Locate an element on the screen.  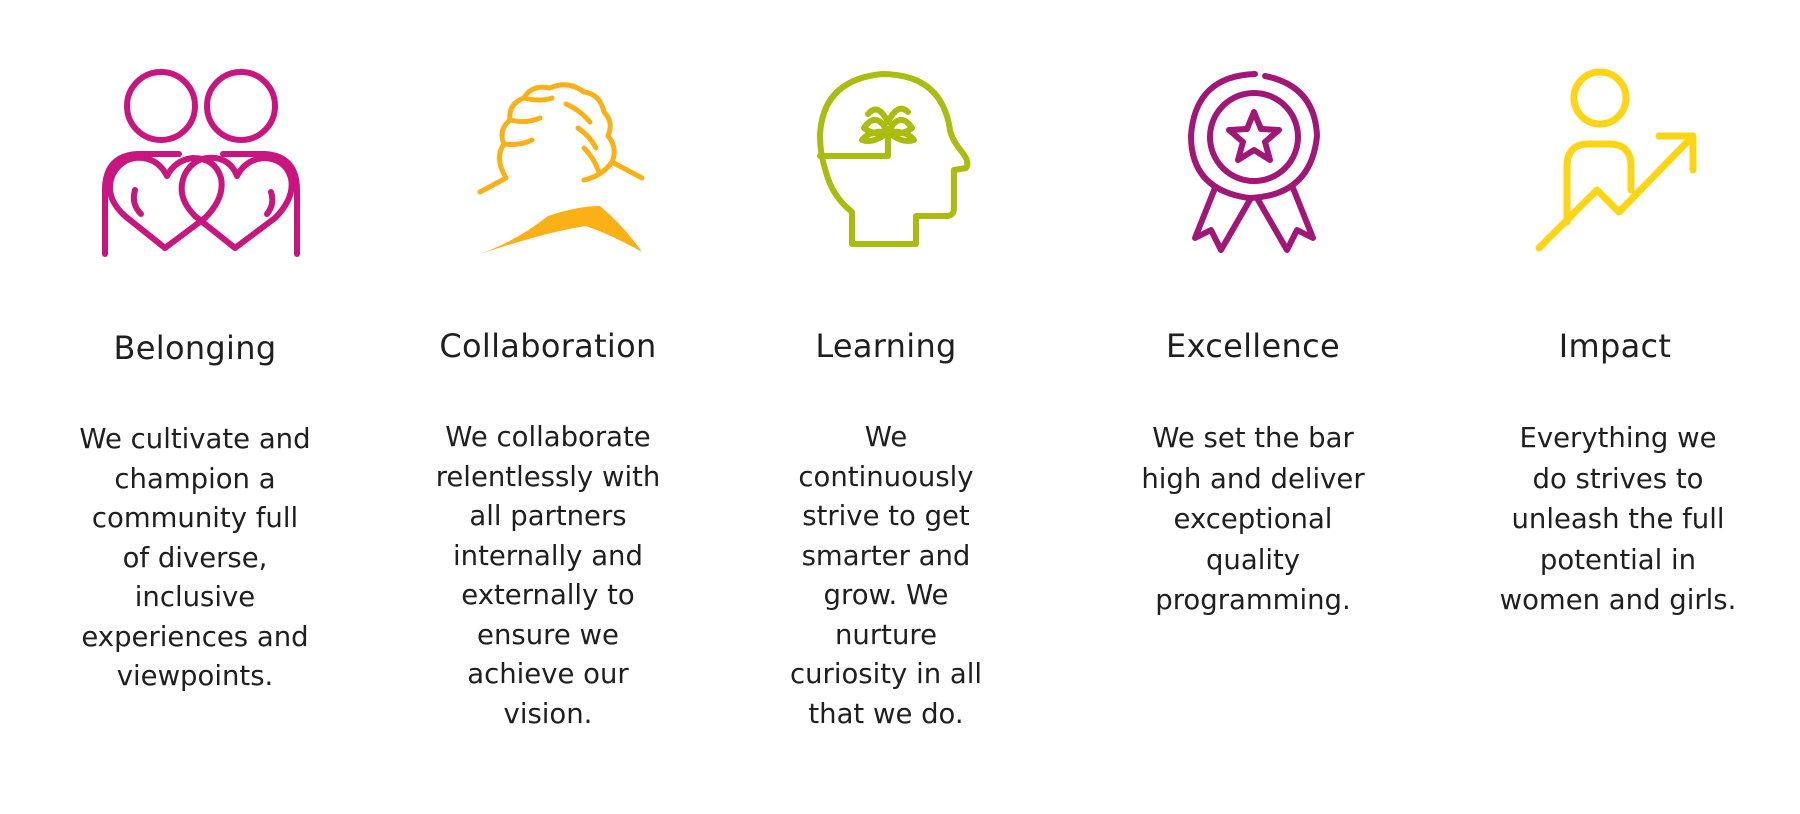
value-title: Belonging is located at coordinates (195, 348).